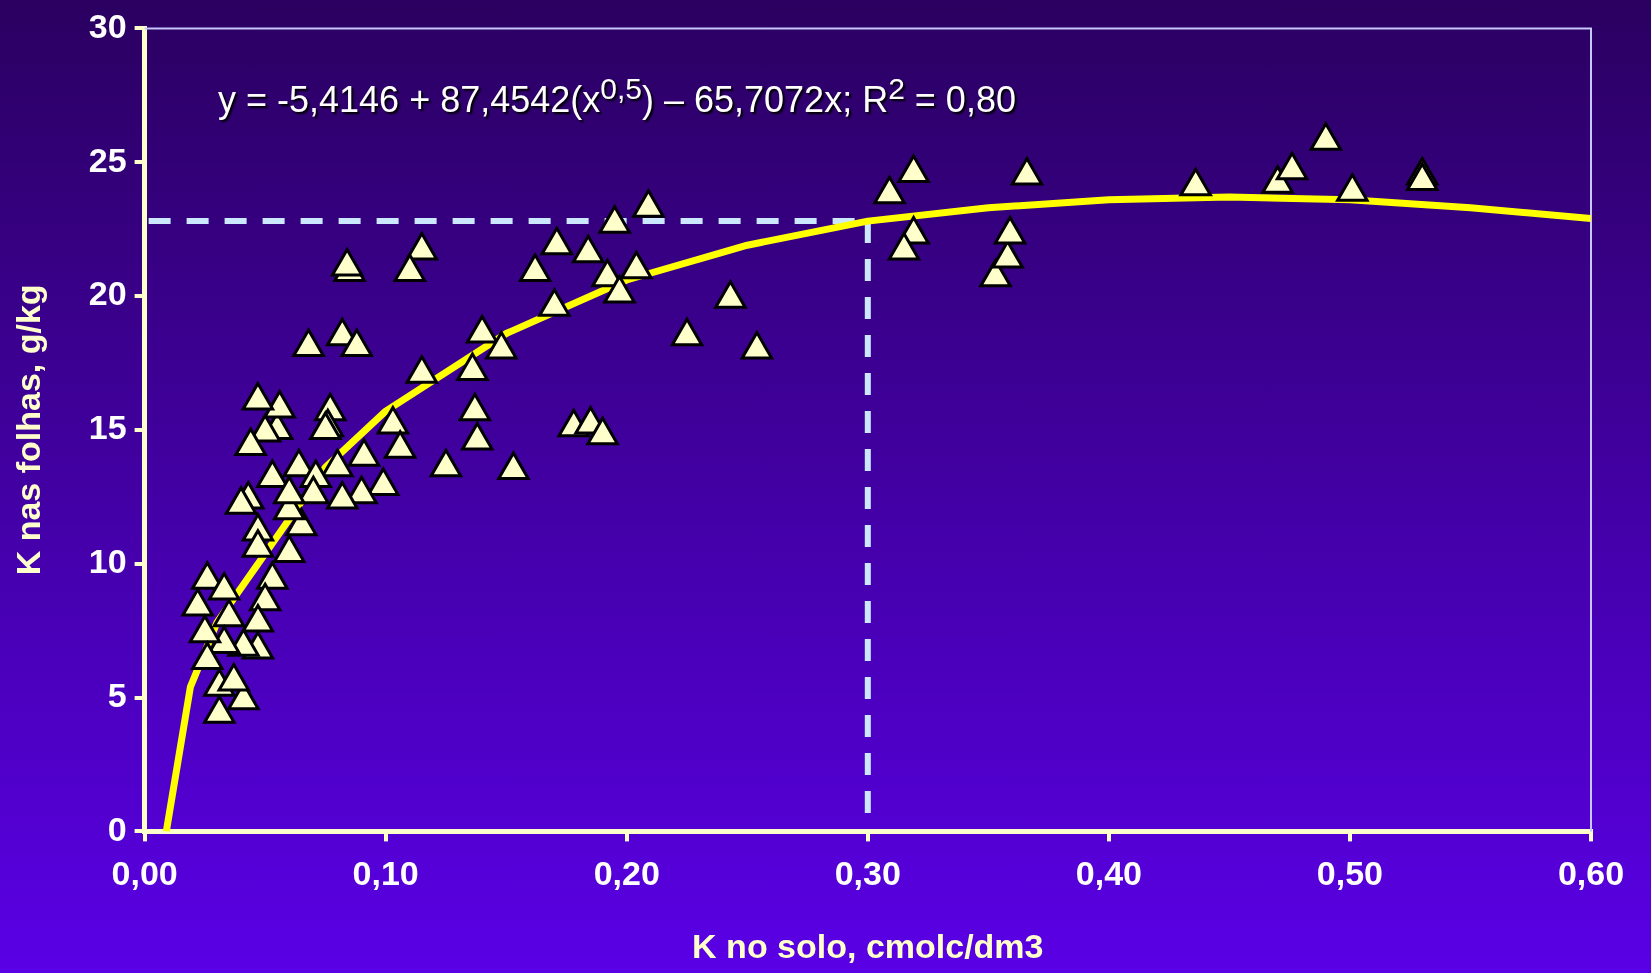 This screenshot has width=1651, height=973. I want to click on x-tick-label: 0,10, so click(385, 873).